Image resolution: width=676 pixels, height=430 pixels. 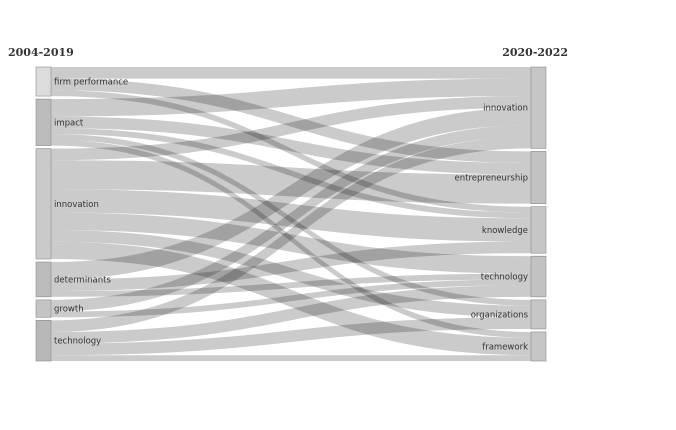 What do you see at coordinates (500, 315) in the screenshot?
I see `right-node-label-organizations: organizations` at bounding box center [500, 315].